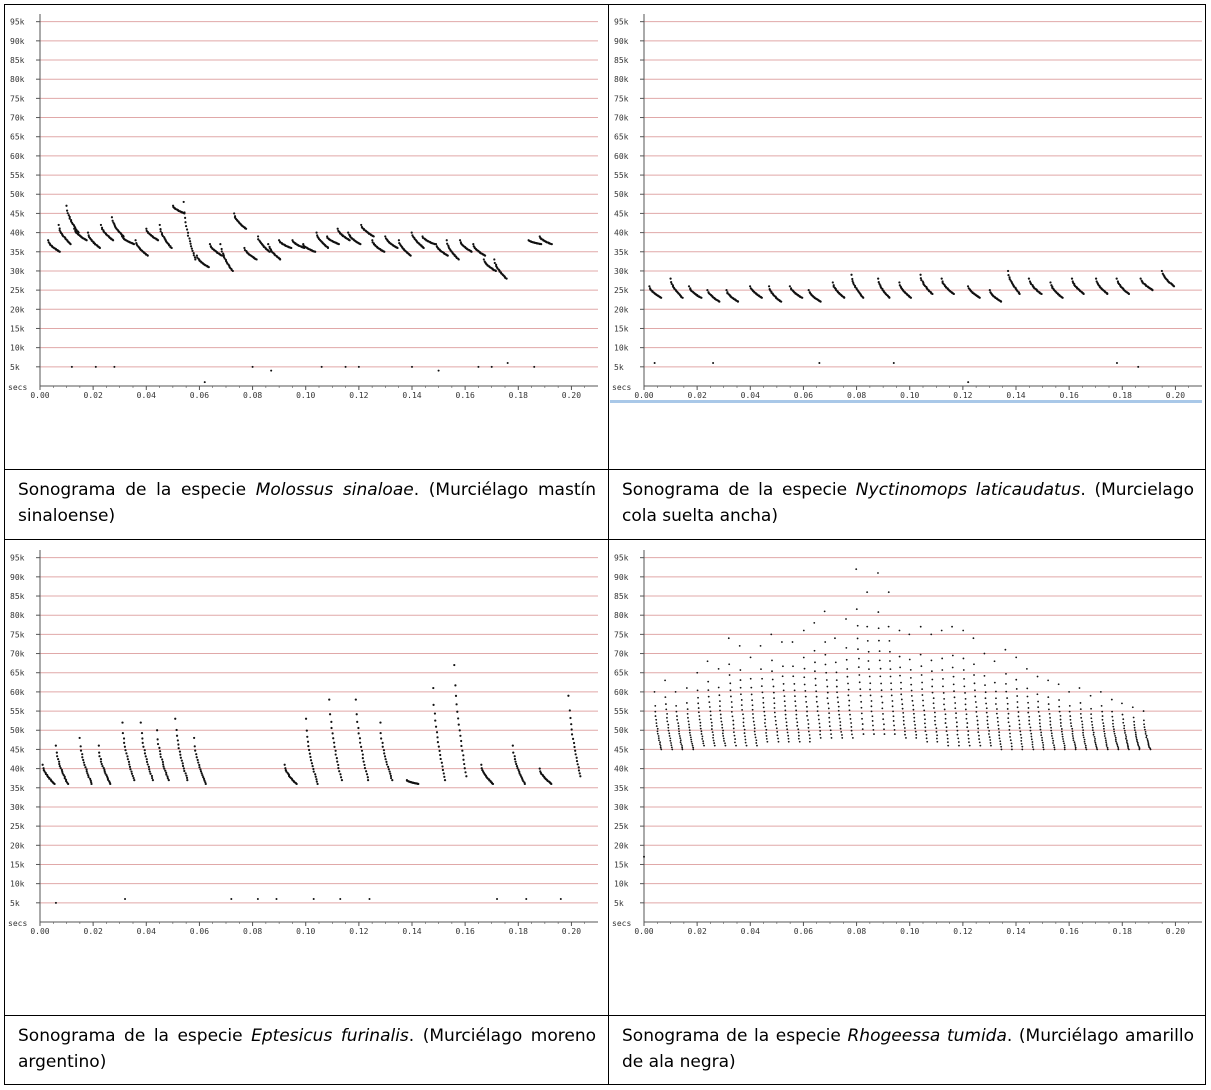  Describe the element at coordinates (438, 370) in the screenshot. I see `noise-dot` at that location.